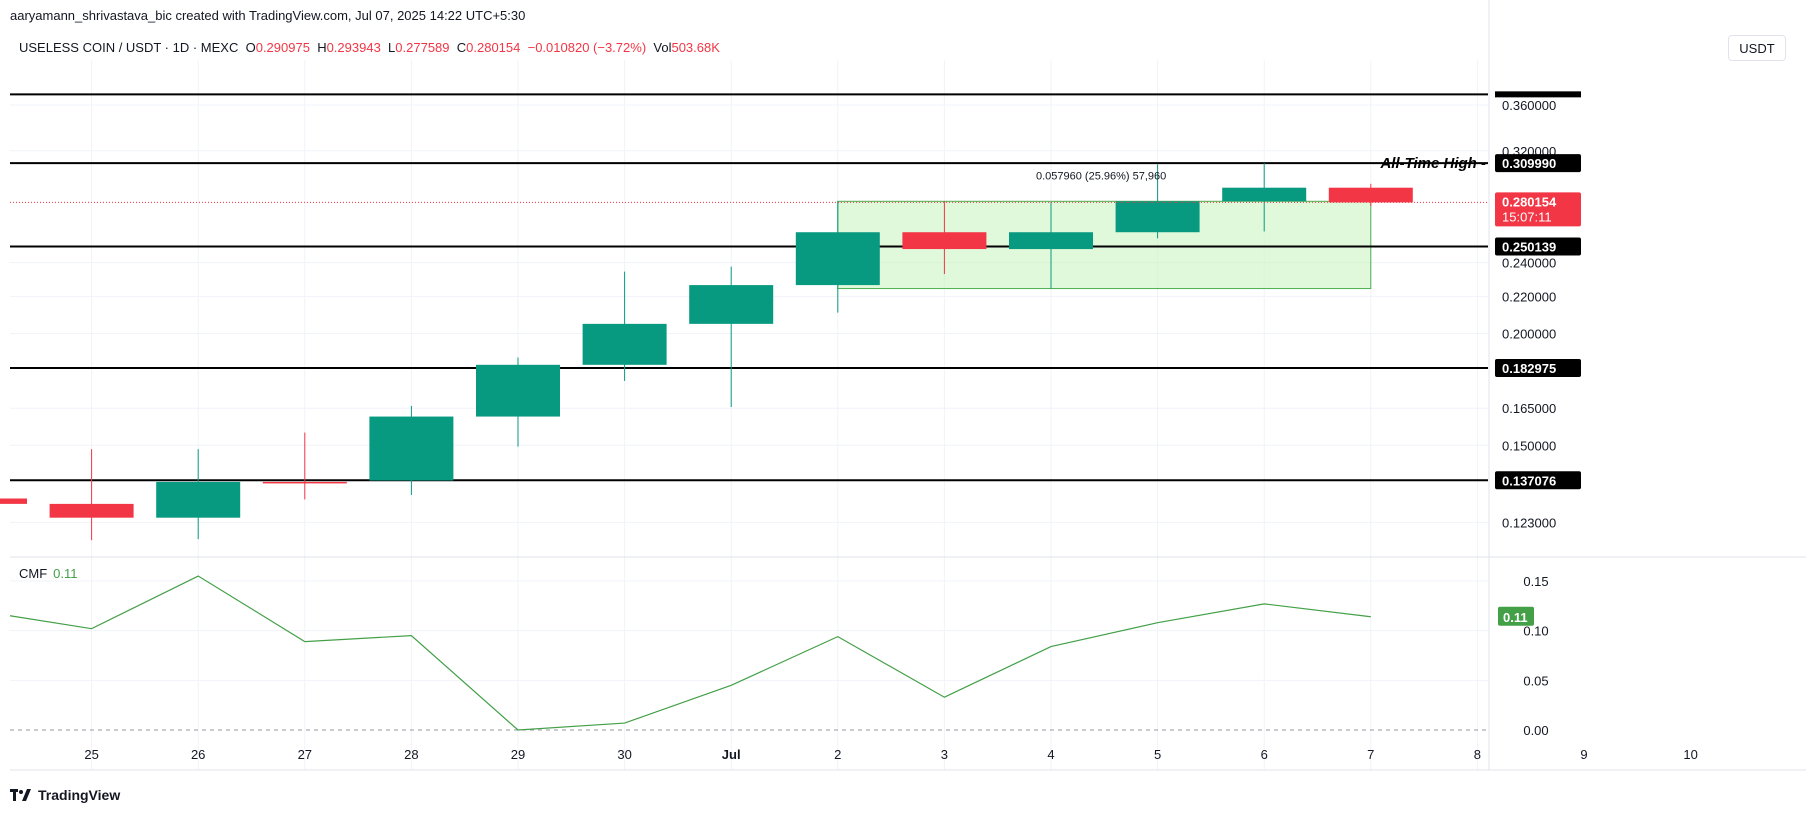 The height and width of the screenshot is (817, 1814). What do you see at coordinates (65, 795) in the screenshot?
I see `tradingview-logo: TradingView` at bounding box center [65, 795].